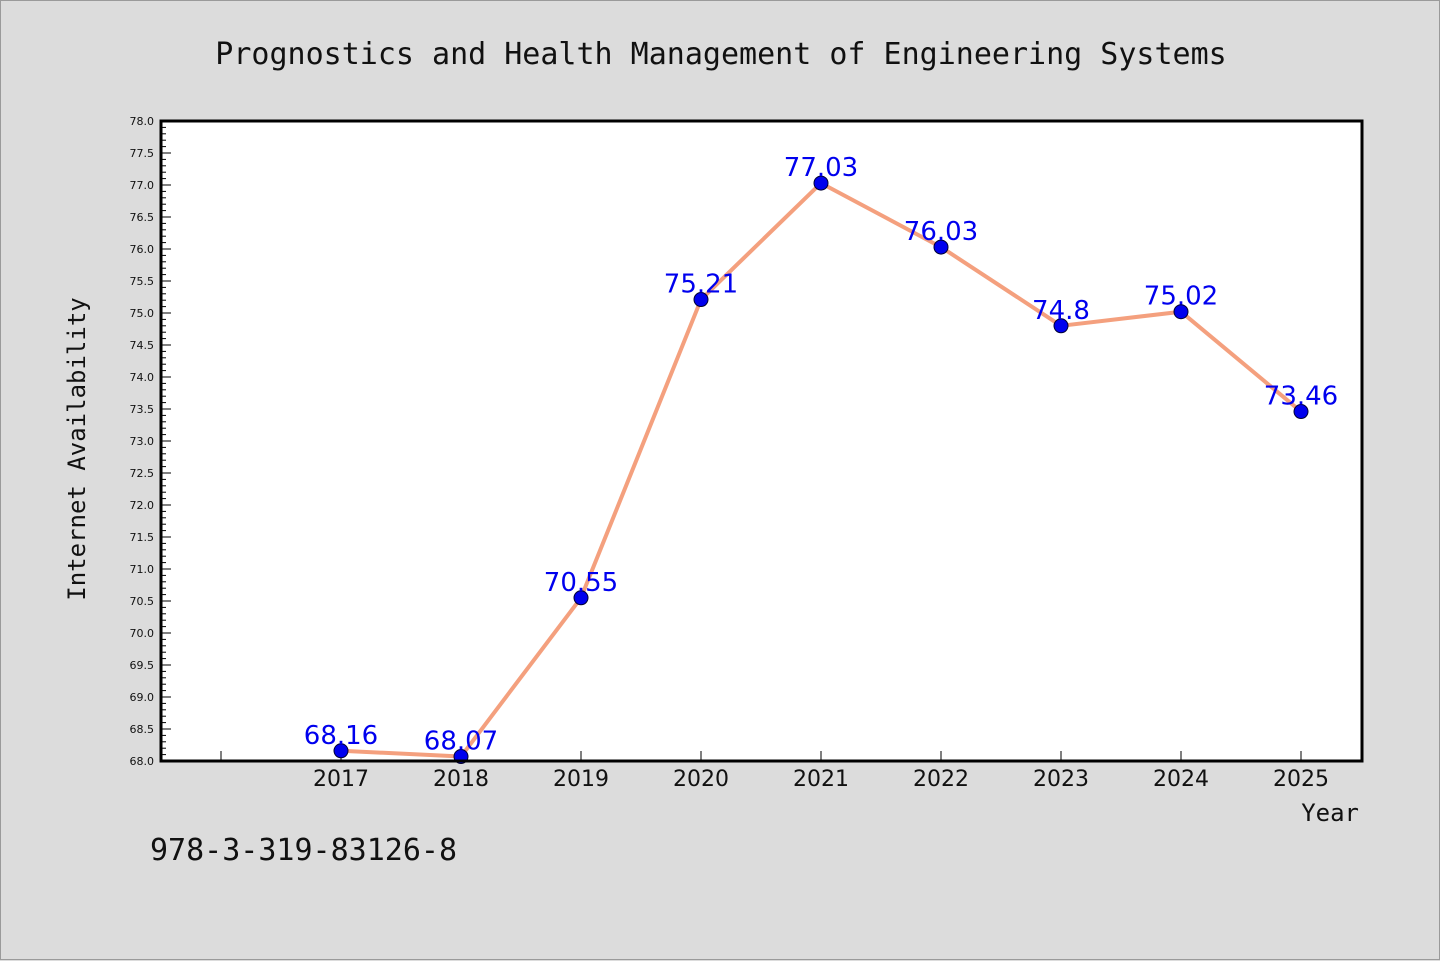  What do you see at coordinates (142, 313) in the screenshot?
I see `y-tick-label: 75.0` at bounding box center [142, 313].